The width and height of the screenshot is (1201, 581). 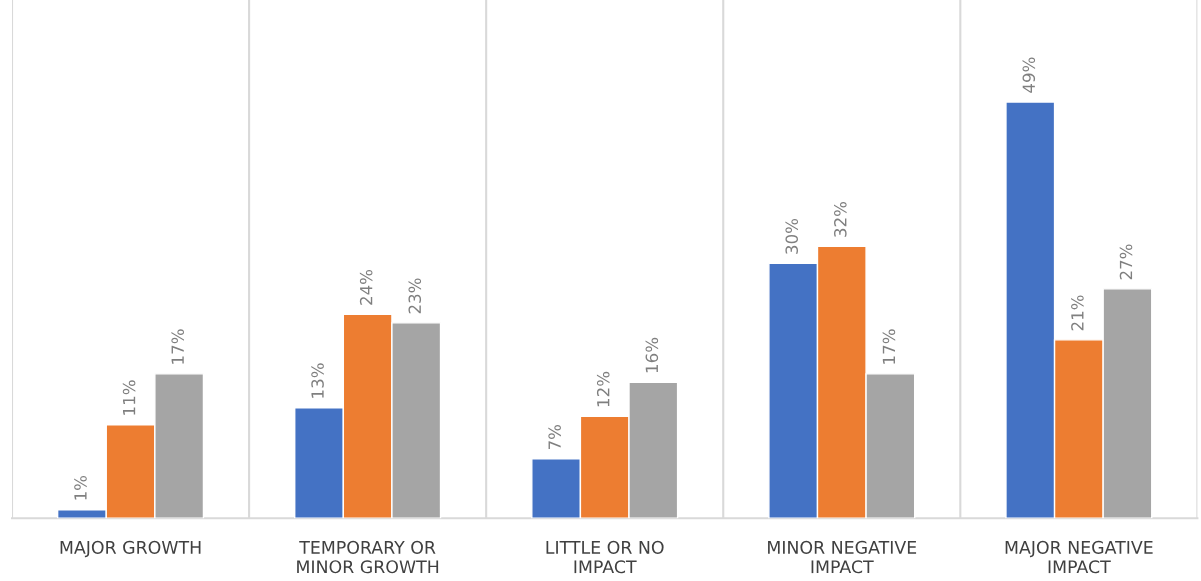 What do you see at coordinates (80, 487) in the screenshot?
I see `data-label: 1%` at bounding box center [80, 487].